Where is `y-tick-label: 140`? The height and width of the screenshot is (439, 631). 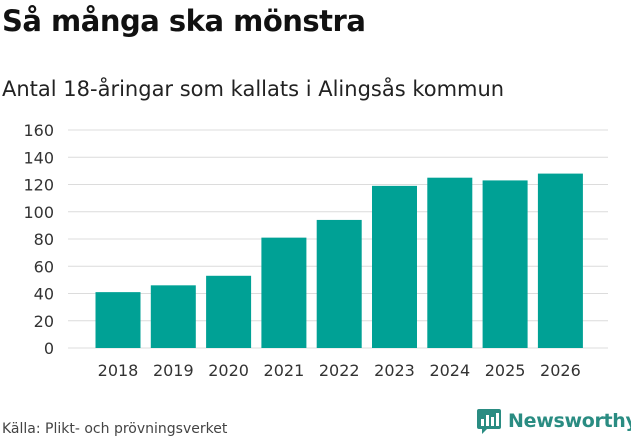
y-tick-label: 140 is located at coordinates (38, 157).